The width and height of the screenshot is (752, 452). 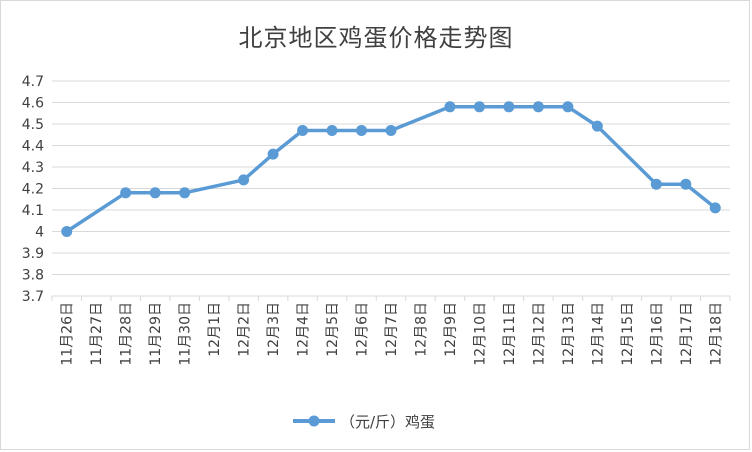 What do you see at coordinates (363, 329) in the screenshot?
I see `x-tick-label: 12月6日` at bounding box center [363, 329].